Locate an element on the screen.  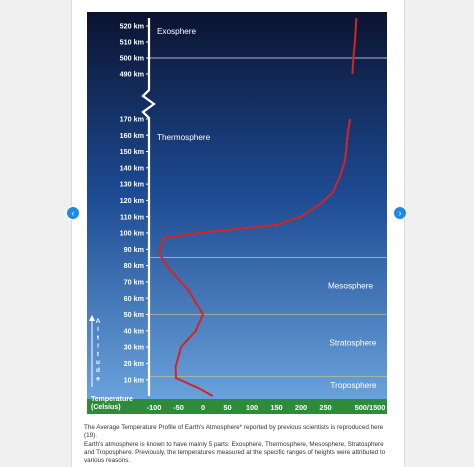
y-tick-label: 100 km is located at coordinates (132, 233).